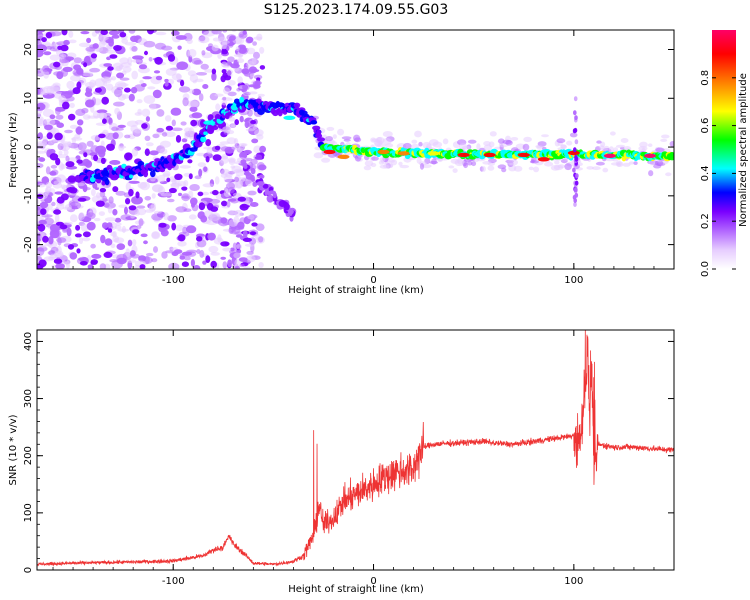 Image resolution: width=750 pixels, height=600 pixels. What do you see at coordinates (705, 221) in the screenshot?
I see `colorbar-tick-label: 0.2` at bounding box center [705, 221].